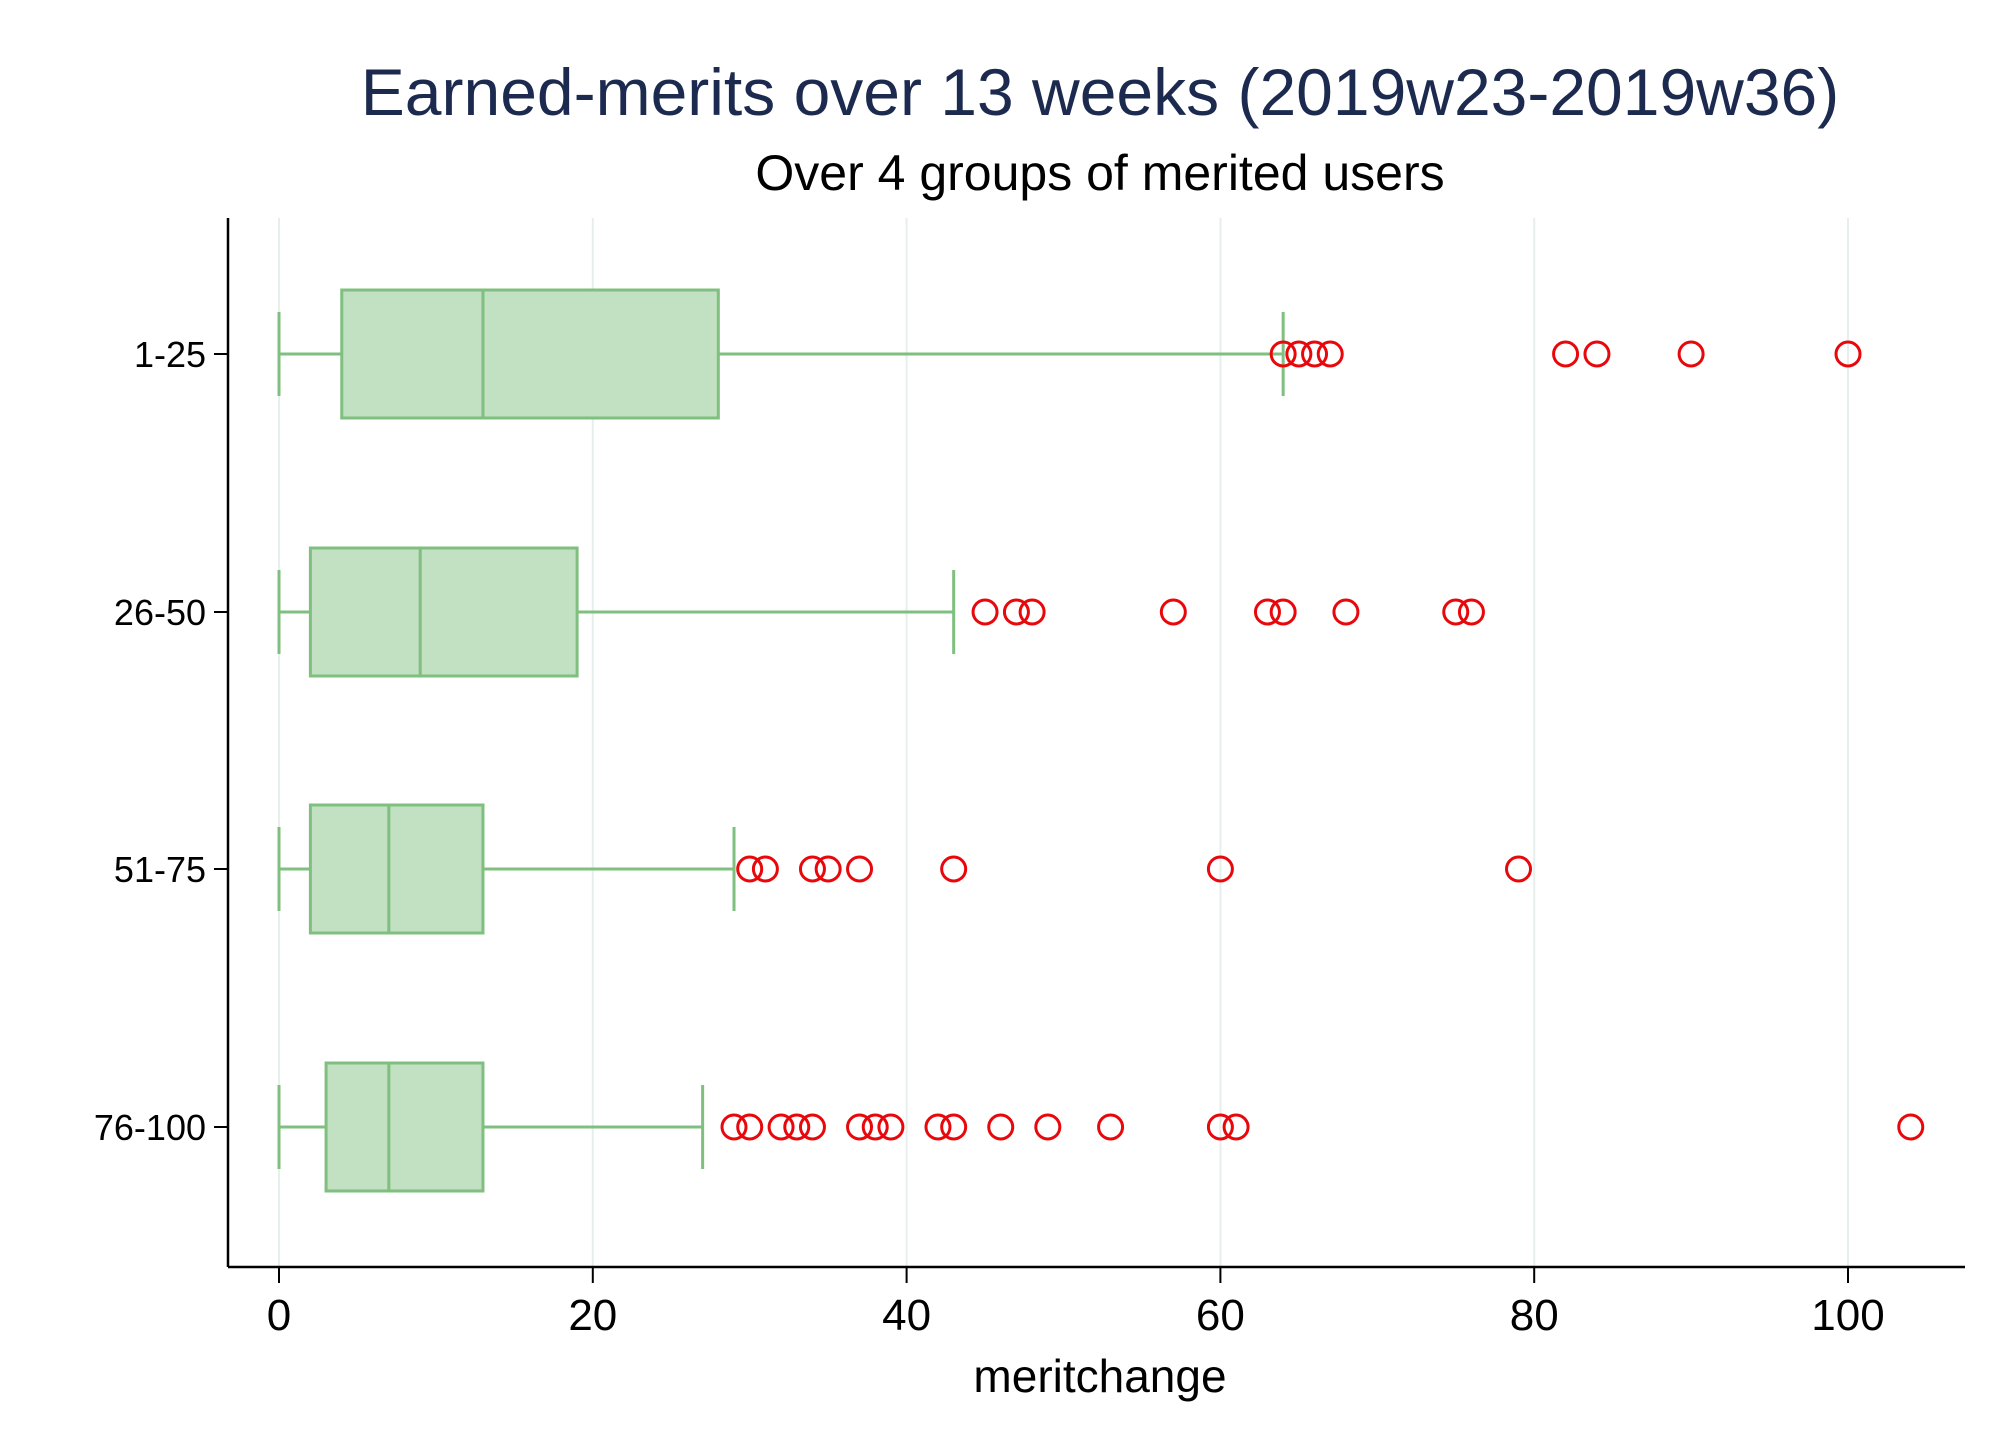  I want to click on x-tick-labels: 0 20 40 60 80 100, so click(1076, 1315).